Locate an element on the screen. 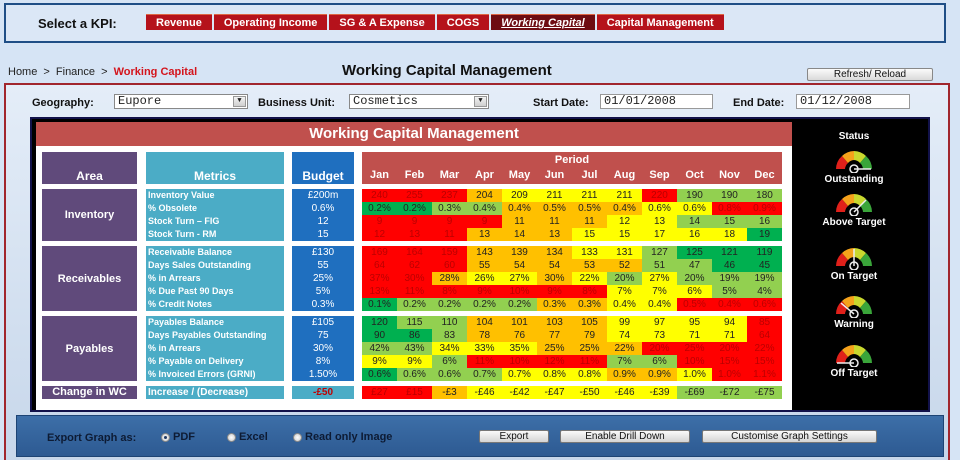  value-cell: 71 is located at coordinates (694, 335).